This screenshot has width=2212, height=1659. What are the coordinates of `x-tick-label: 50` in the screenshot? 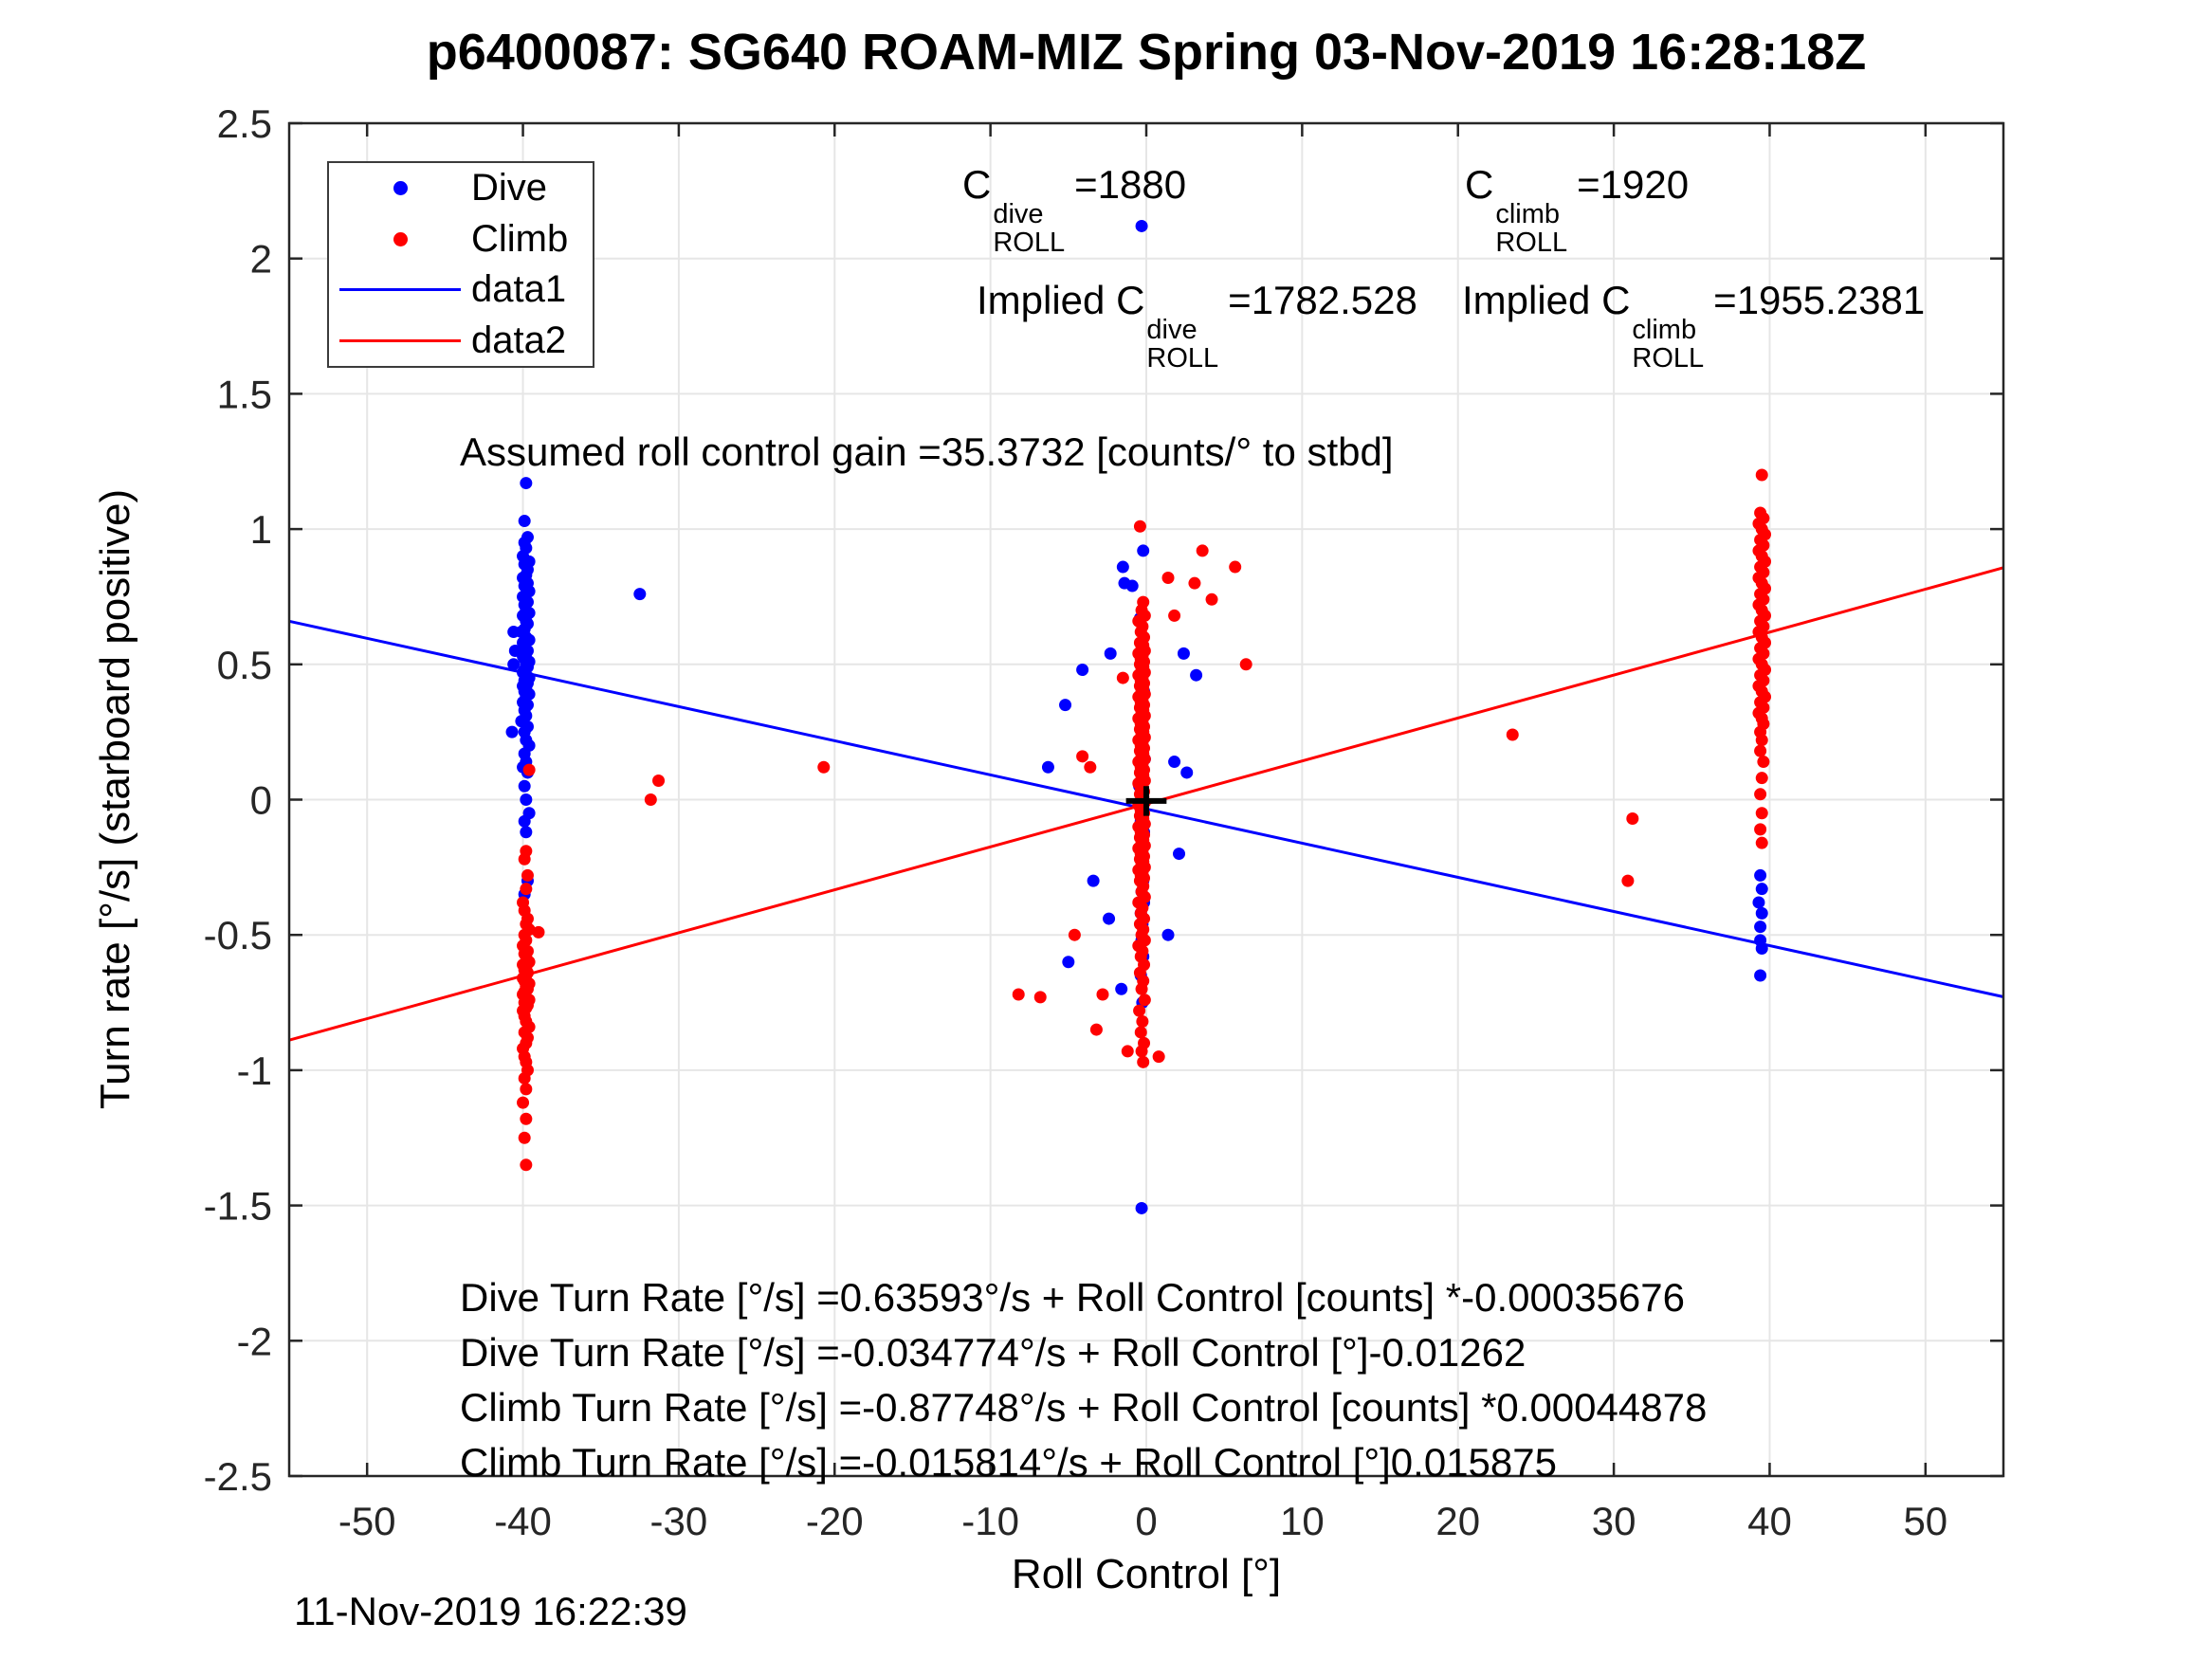 It's located at (1925, 1521).